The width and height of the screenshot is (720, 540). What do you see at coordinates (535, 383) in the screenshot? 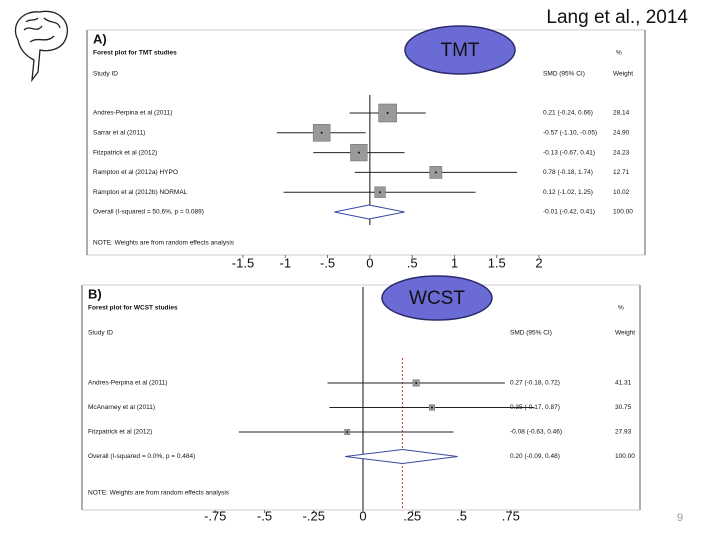
I see `effect-label: 0.27 (-0.18, 0.72)` at bounding box center [535, 383].